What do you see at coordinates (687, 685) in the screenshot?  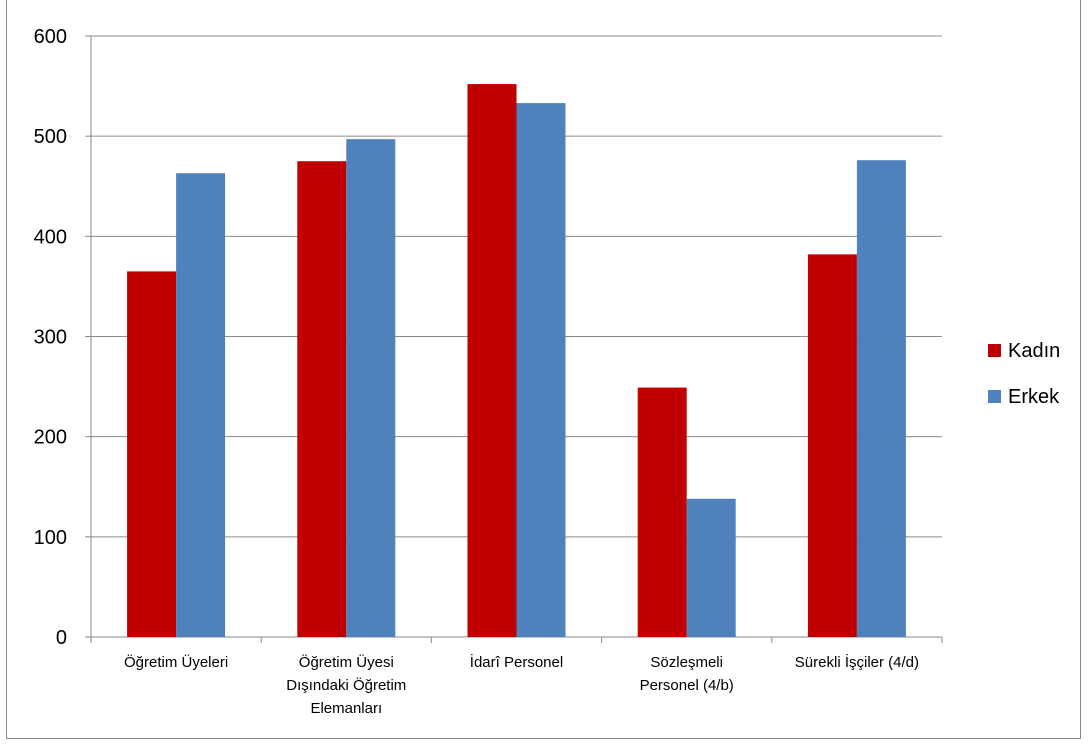 I see `x-category-label: Personel (4/b)` at bounding box center [687, 685].